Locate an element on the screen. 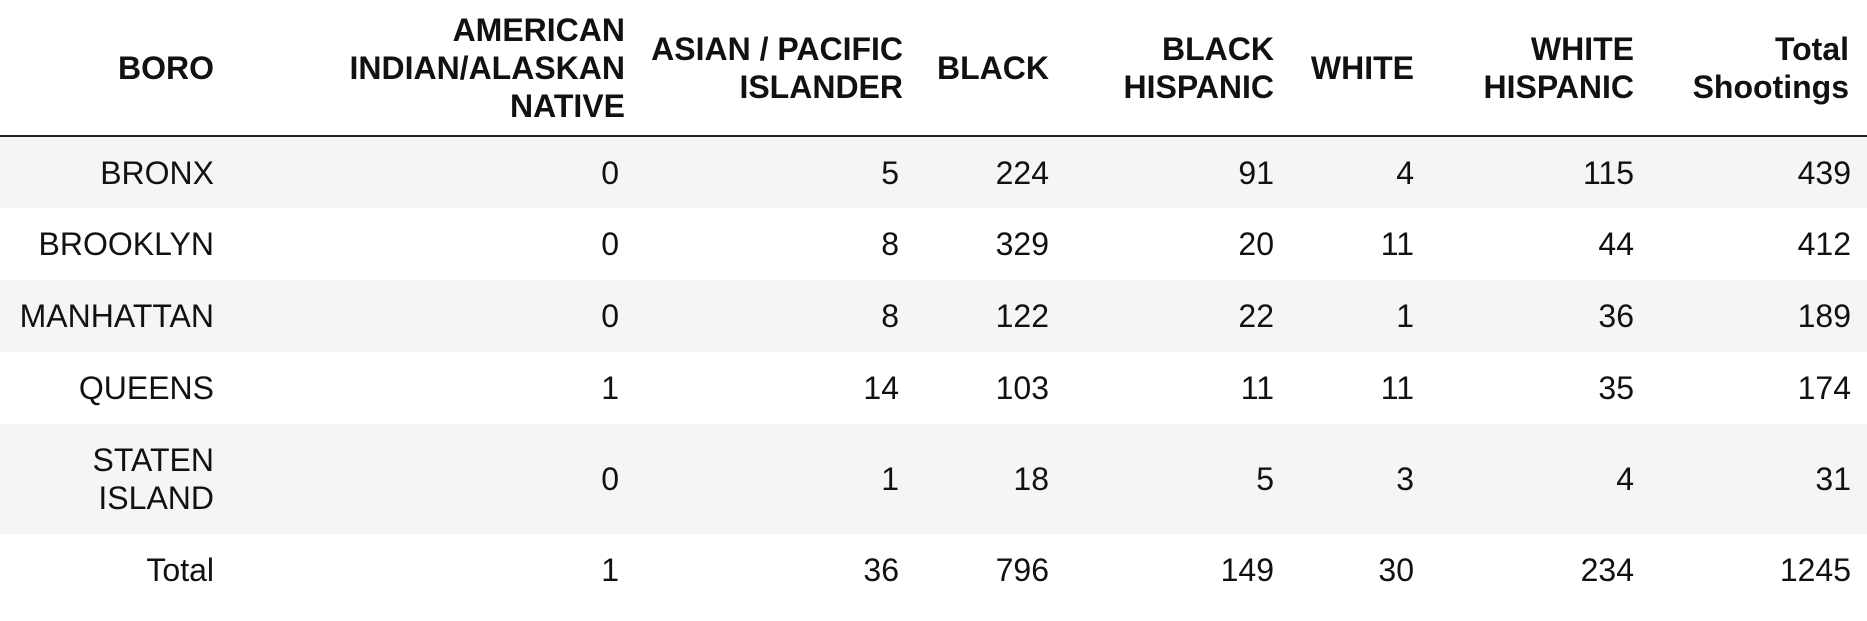  header-american-indian: AMERICAN INDIAN/ALASKAN NATIVE is located at coordinates (432, 68).